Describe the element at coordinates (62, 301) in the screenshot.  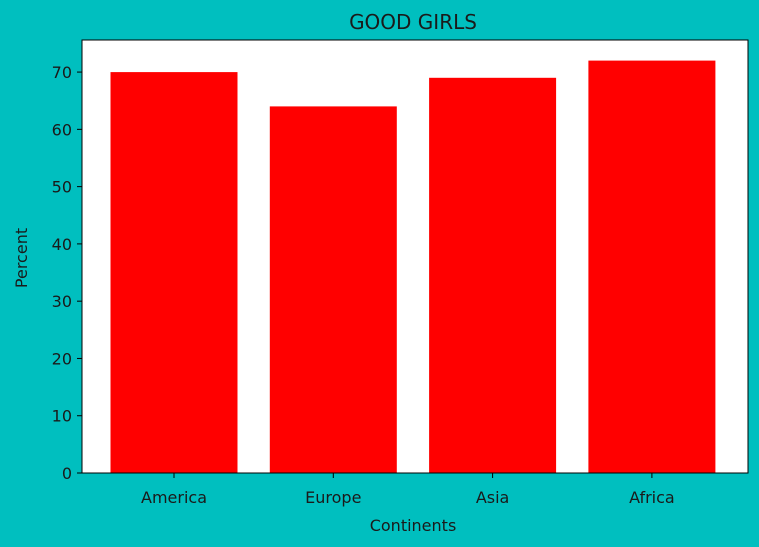
I see `y-tick-label: 30` at that location.